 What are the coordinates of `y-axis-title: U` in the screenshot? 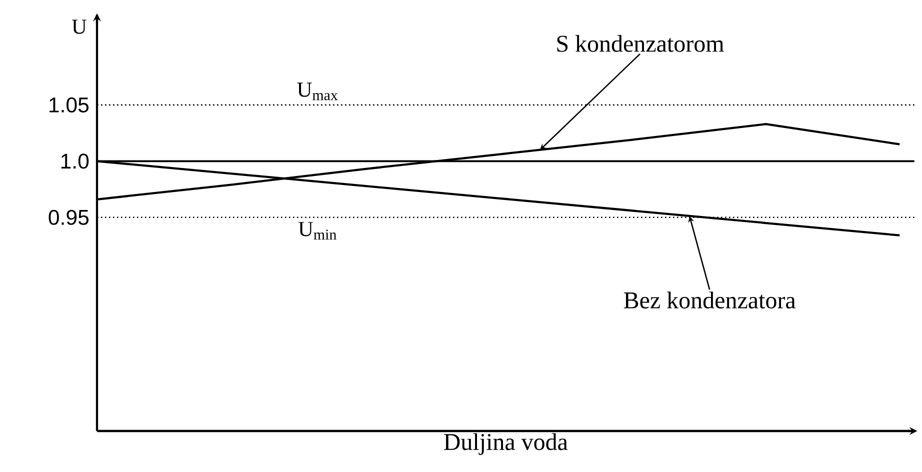 It's located at (79, 27).